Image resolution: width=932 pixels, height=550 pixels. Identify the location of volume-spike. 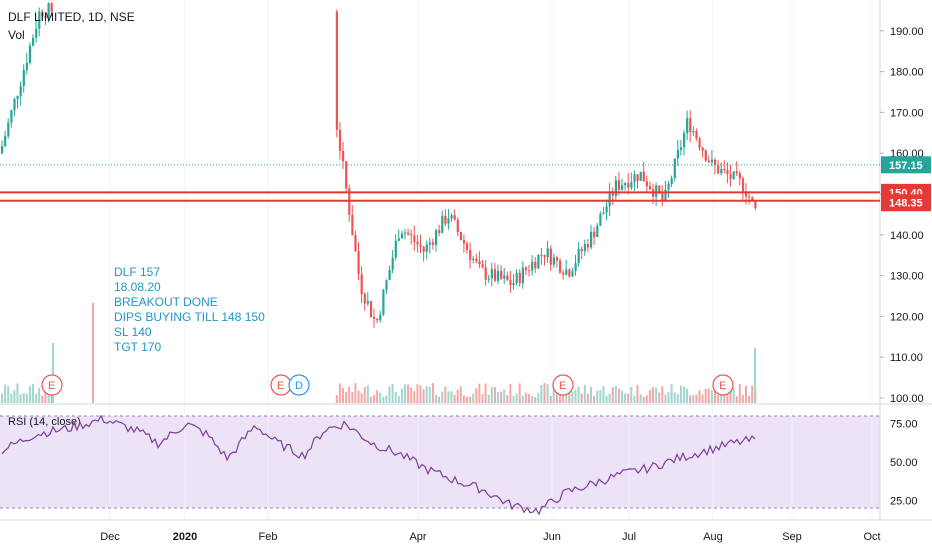
(53, 373).